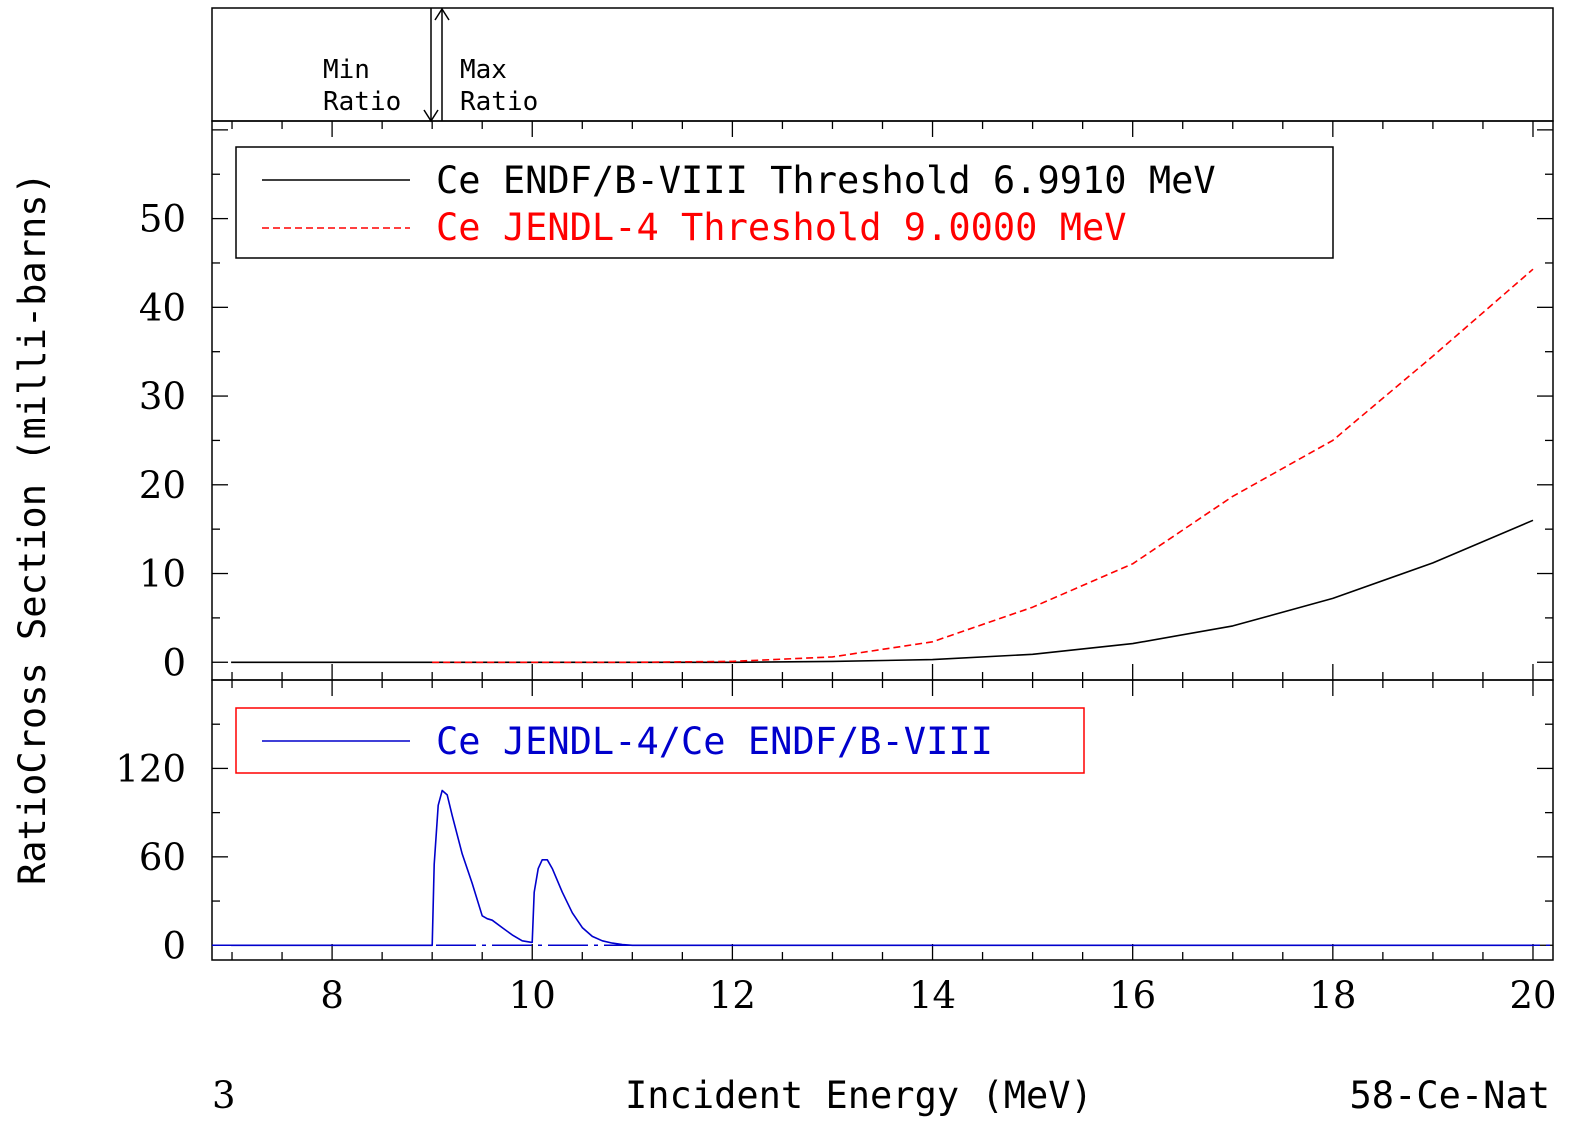  Describe the element at coordinates (483, 70) in the screenshot. I see `max-ratio-label-1: Max` at that location.